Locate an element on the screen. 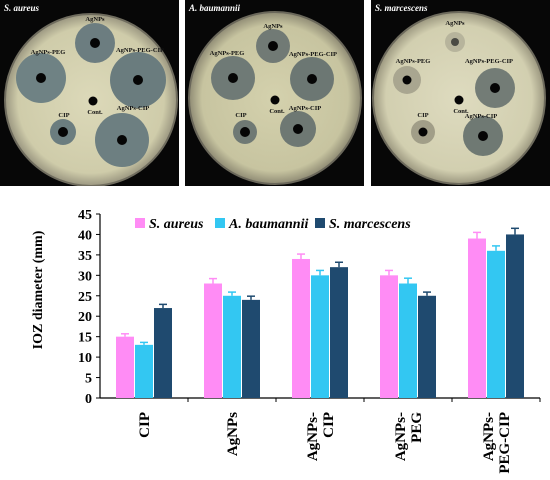 The image size is (550, 480). y-tick-label: 30 is located at coordinates (85, 276).